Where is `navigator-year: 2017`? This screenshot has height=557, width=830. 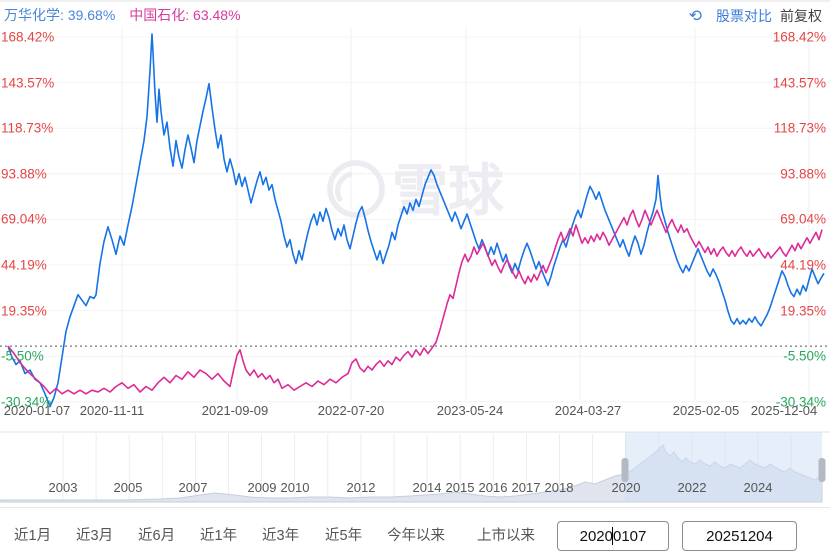
navigator-year: 2017 is located at coordinates (526, 487).